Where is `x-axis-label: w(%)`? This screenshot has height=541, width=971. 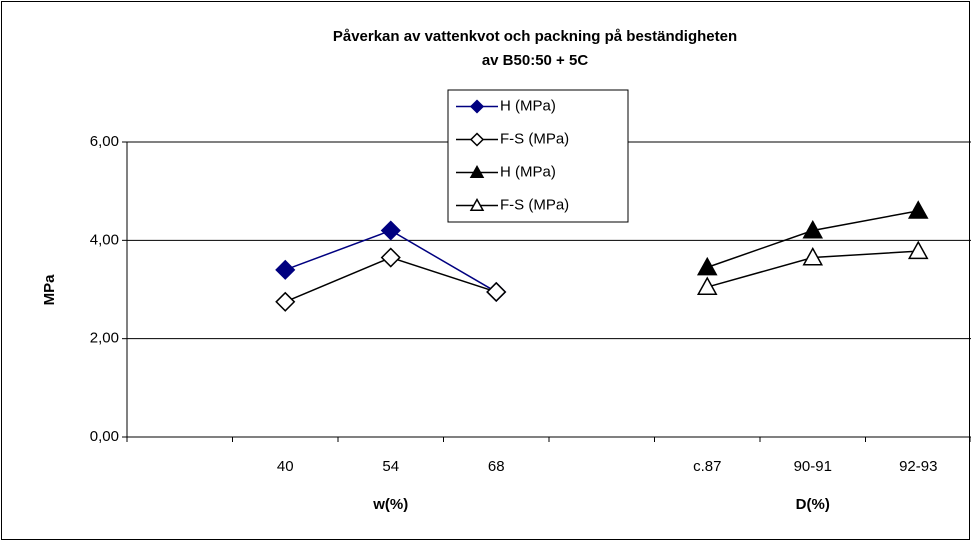
x-axis-label: w(%) is located at coordinates (390, 504).